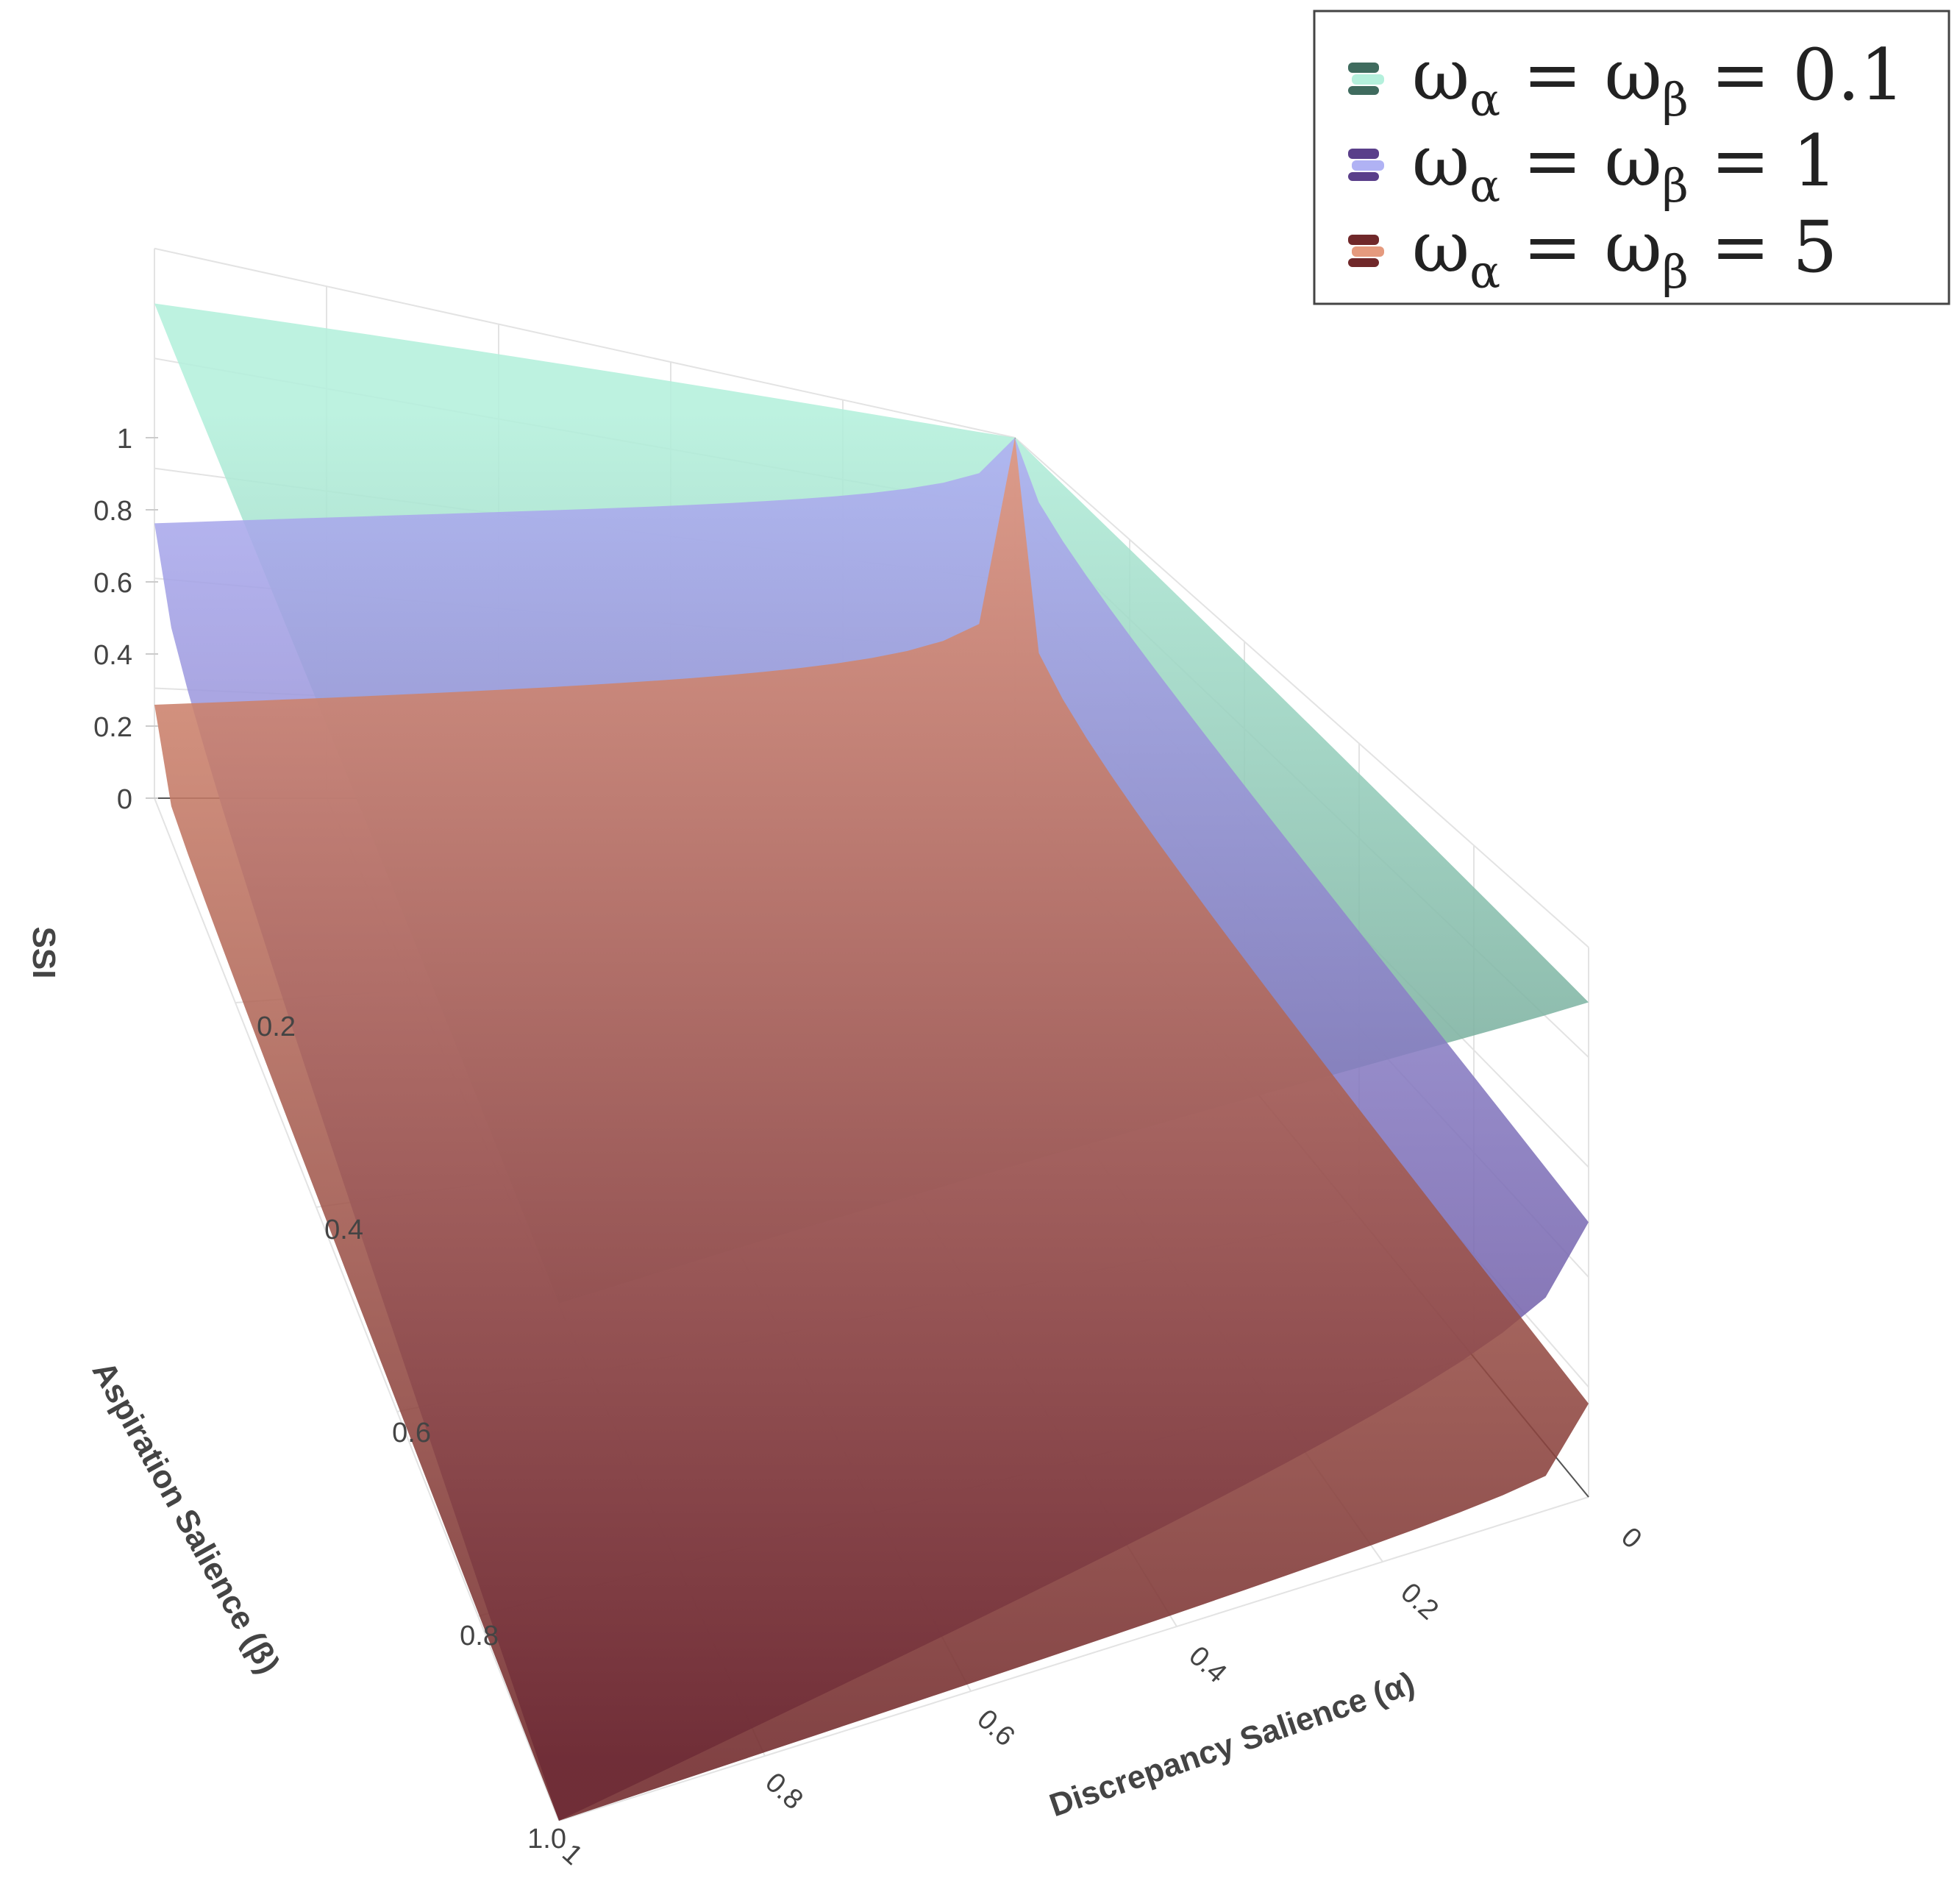 Image resolution: width=1960 pixels, height=1895 pixels. Describe the element at coordinates (276, 1027) in the screenshot. I see `y-tick-label: 0.2` at that location.